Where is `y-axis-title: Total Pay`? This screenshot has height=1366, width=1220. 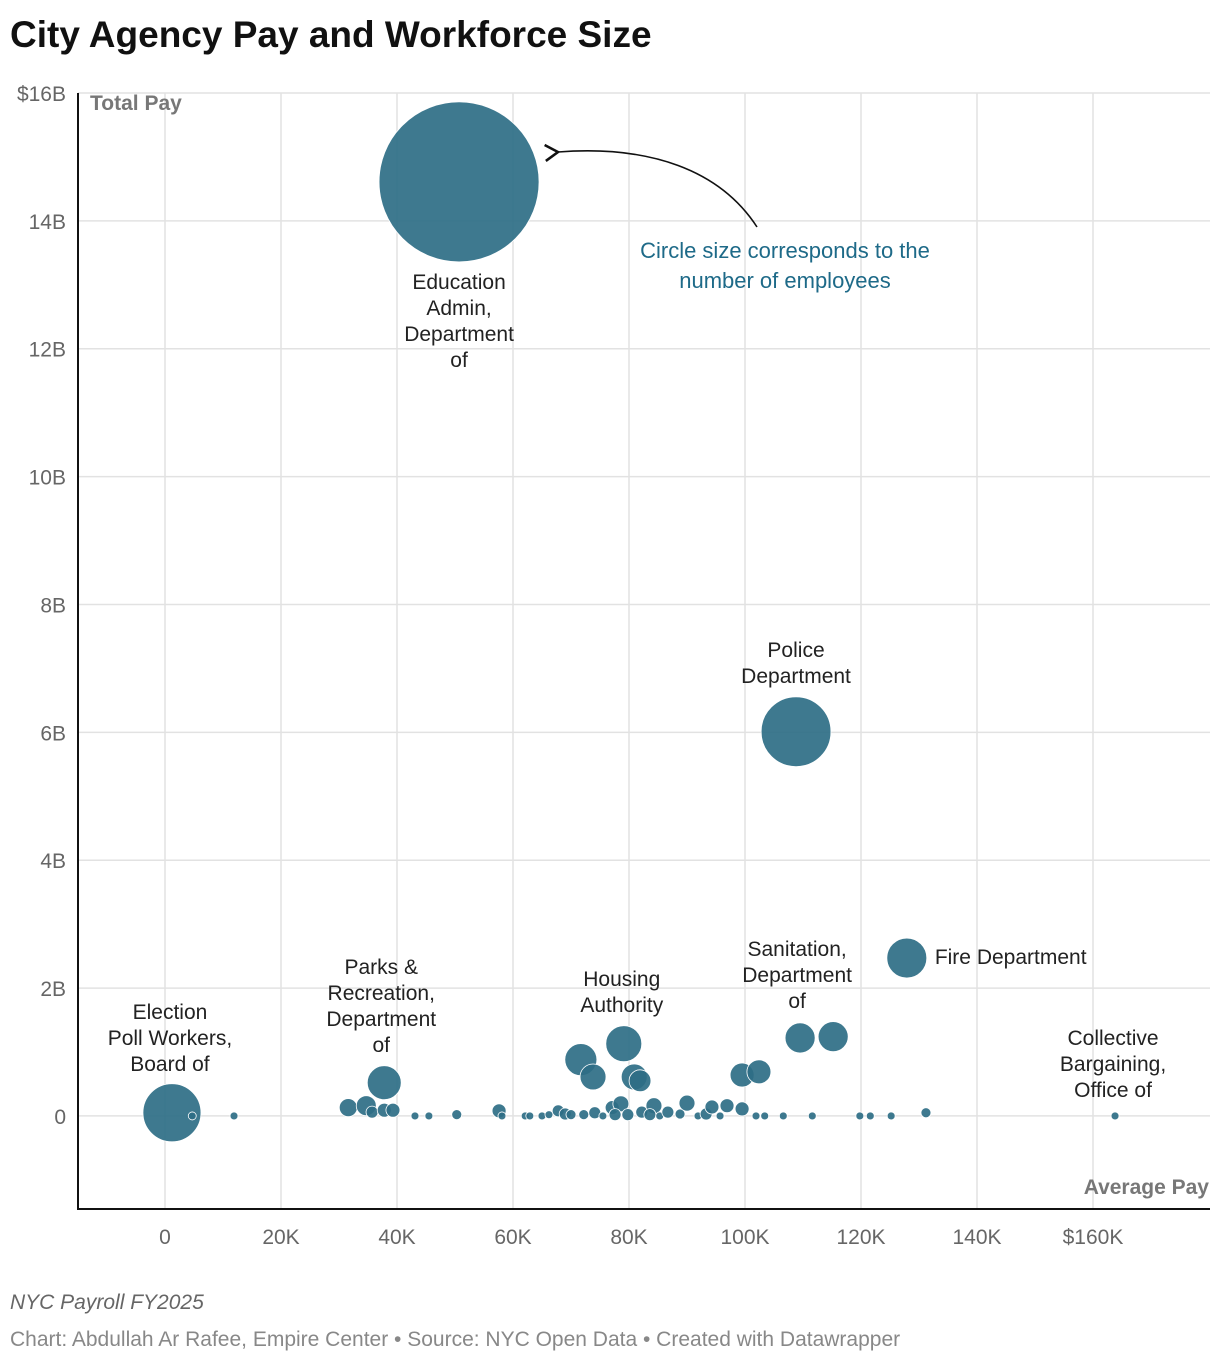
y-axis-title: Total Pay is located at coordinates (136, 103).